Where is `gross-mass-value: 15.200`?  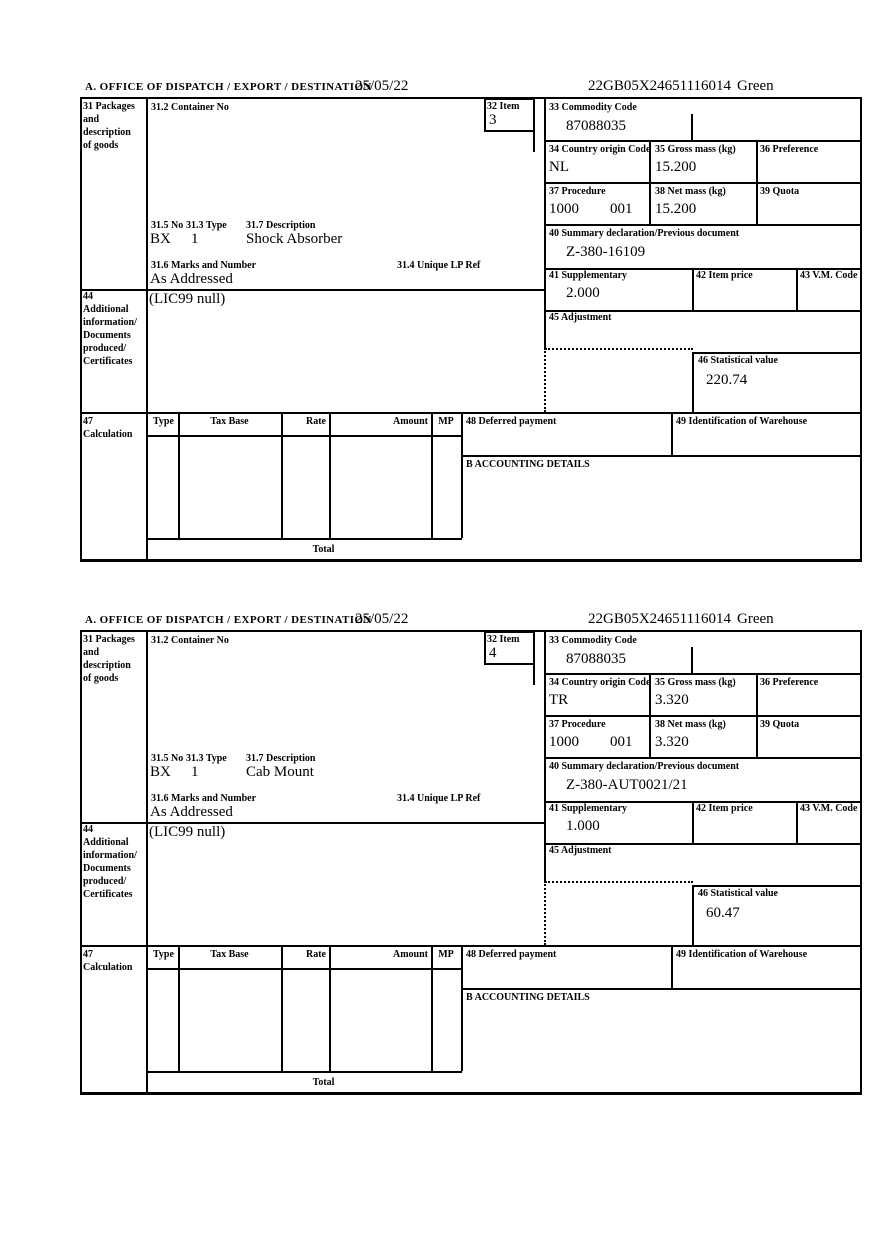
gross-mass-value: 15.200 is located at coordinates (676, 167).